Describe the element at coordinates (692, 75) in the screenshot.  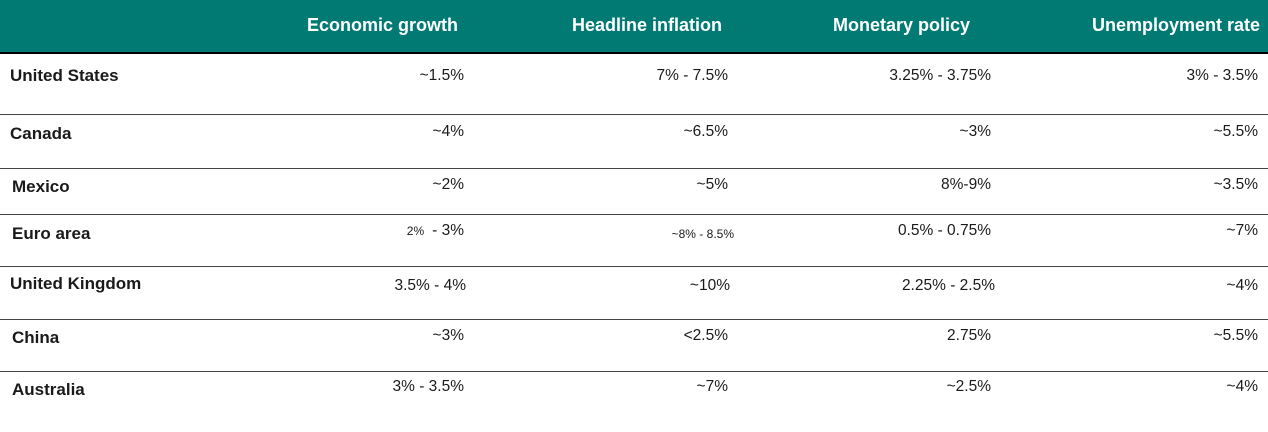
I see `inflation-value: 7% - 7.5%` at that location.